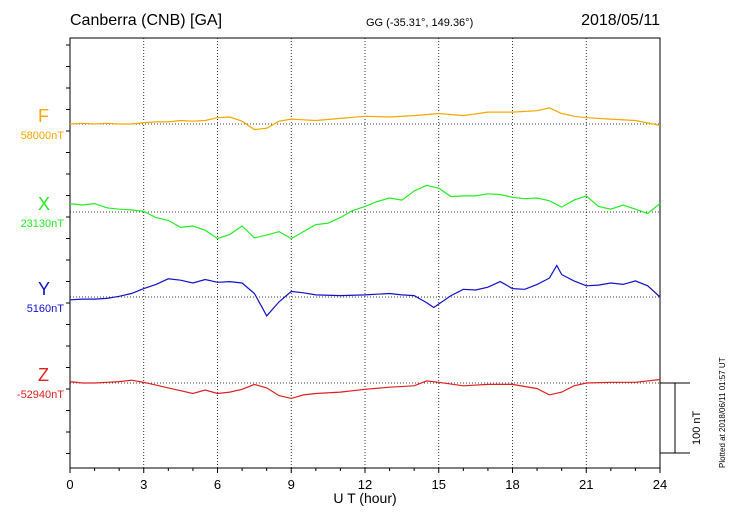 This screenshot has width=730, height=520. I want to click on channel-x-label: X, so click(44, 204).